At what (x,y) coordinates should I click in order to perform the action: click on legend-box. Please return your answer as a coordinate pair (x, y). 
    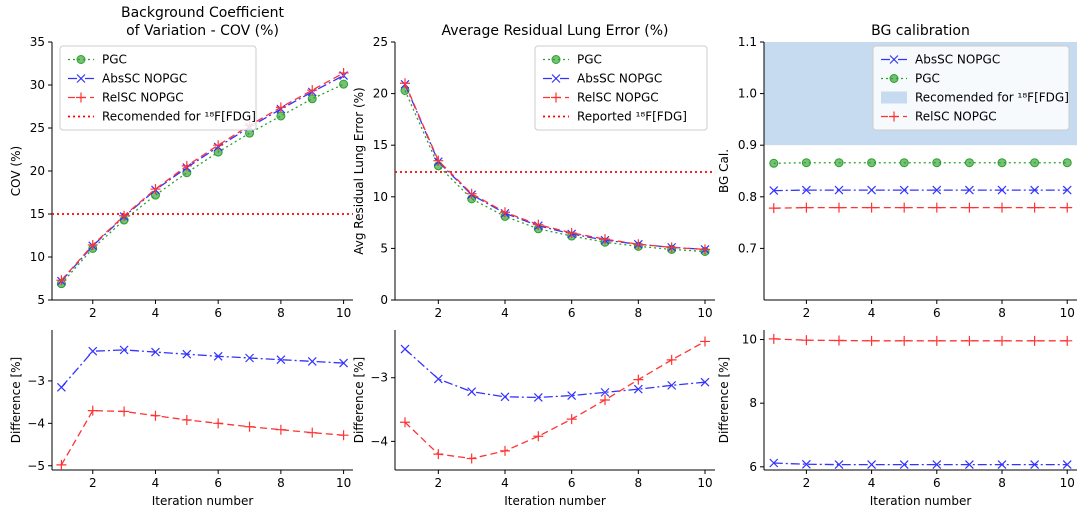
    Looking at the image, I should click on (158, 88).